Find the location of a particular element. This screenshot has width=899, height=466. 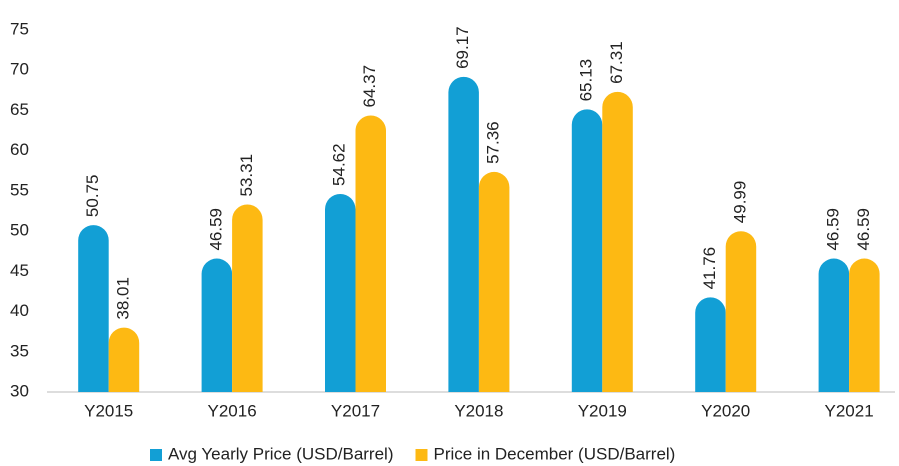

x-tick-label: Y2018 is located at coordinates (478, 410).